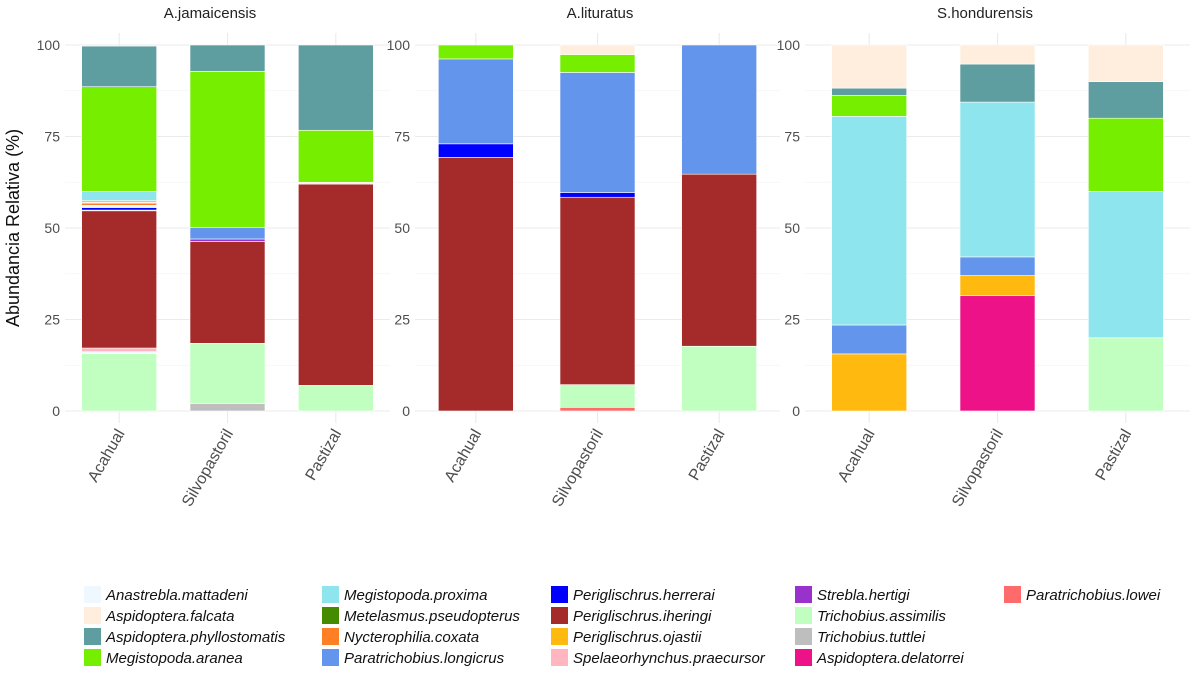 The width and height of the screenshot is (1193, 675). What do you see at coordinates (881, 616) in the screenshot?
I see `legend-label: Trichobius.assimilis` at bounding box center [881, 616].